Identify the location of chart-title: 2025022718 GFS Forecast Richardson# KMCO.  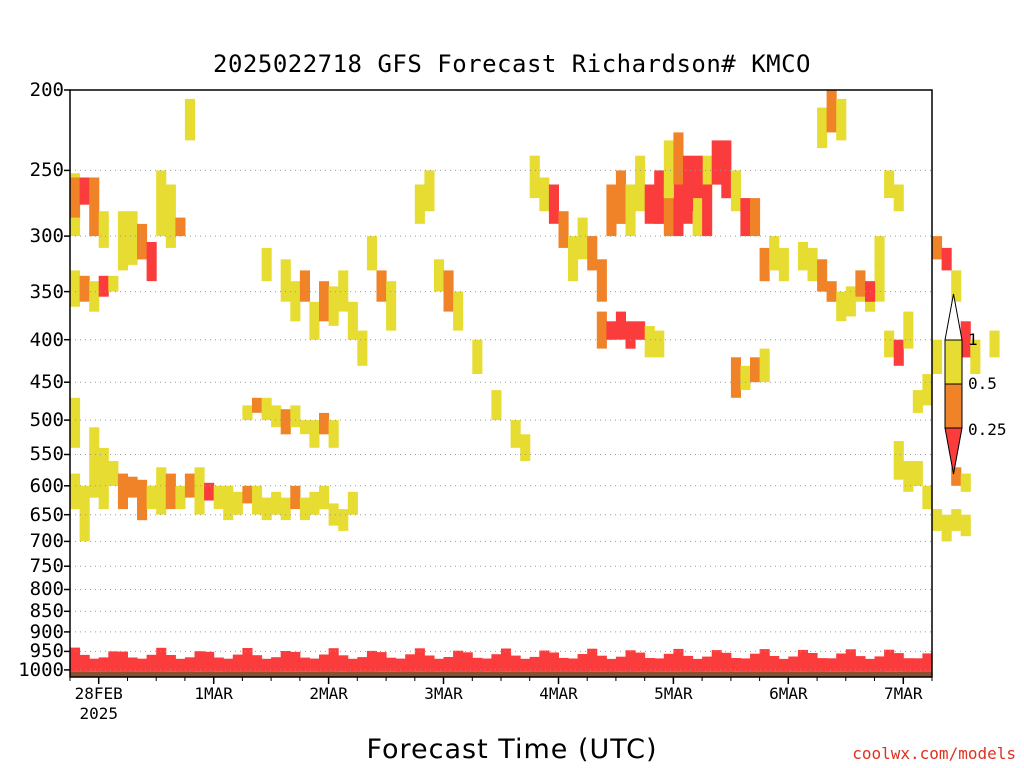
(512, 64).